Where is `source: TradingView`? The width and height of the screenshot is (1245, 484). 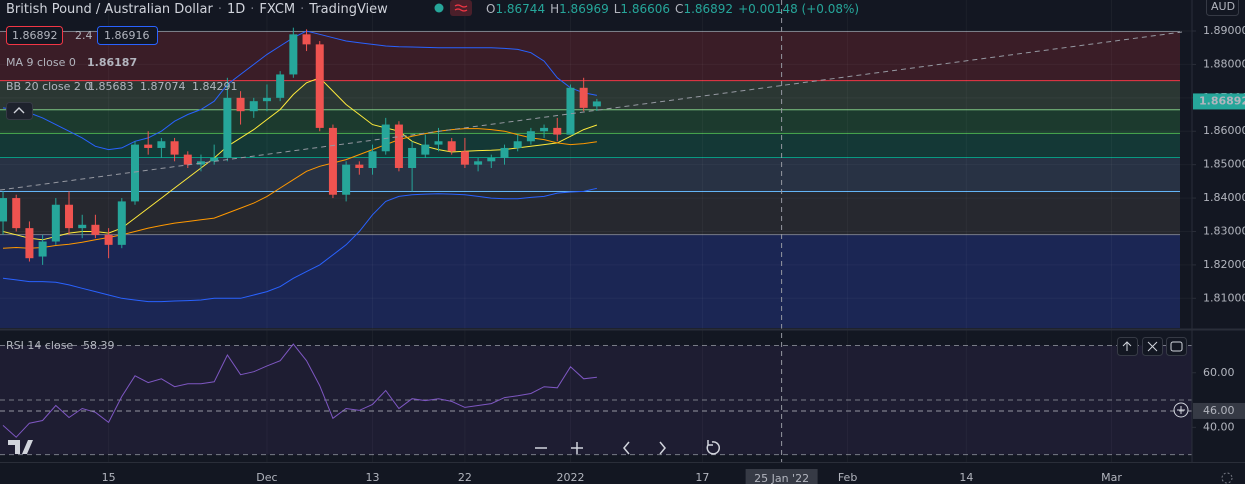
source: TradingView is located at coordinates (348, 9).